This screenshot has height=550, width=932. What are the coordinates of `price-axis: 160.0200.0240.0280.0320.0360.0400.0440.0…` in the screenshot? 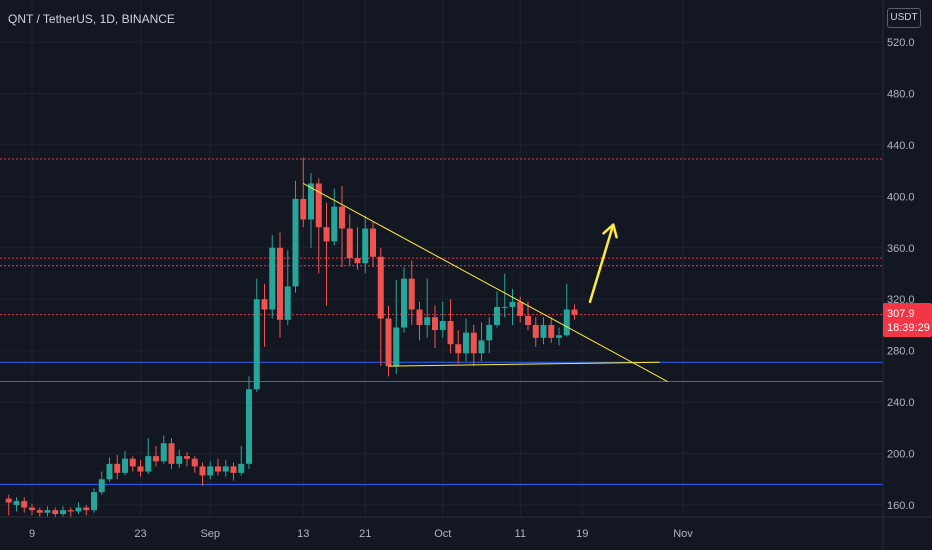 It's located at (901, 274).